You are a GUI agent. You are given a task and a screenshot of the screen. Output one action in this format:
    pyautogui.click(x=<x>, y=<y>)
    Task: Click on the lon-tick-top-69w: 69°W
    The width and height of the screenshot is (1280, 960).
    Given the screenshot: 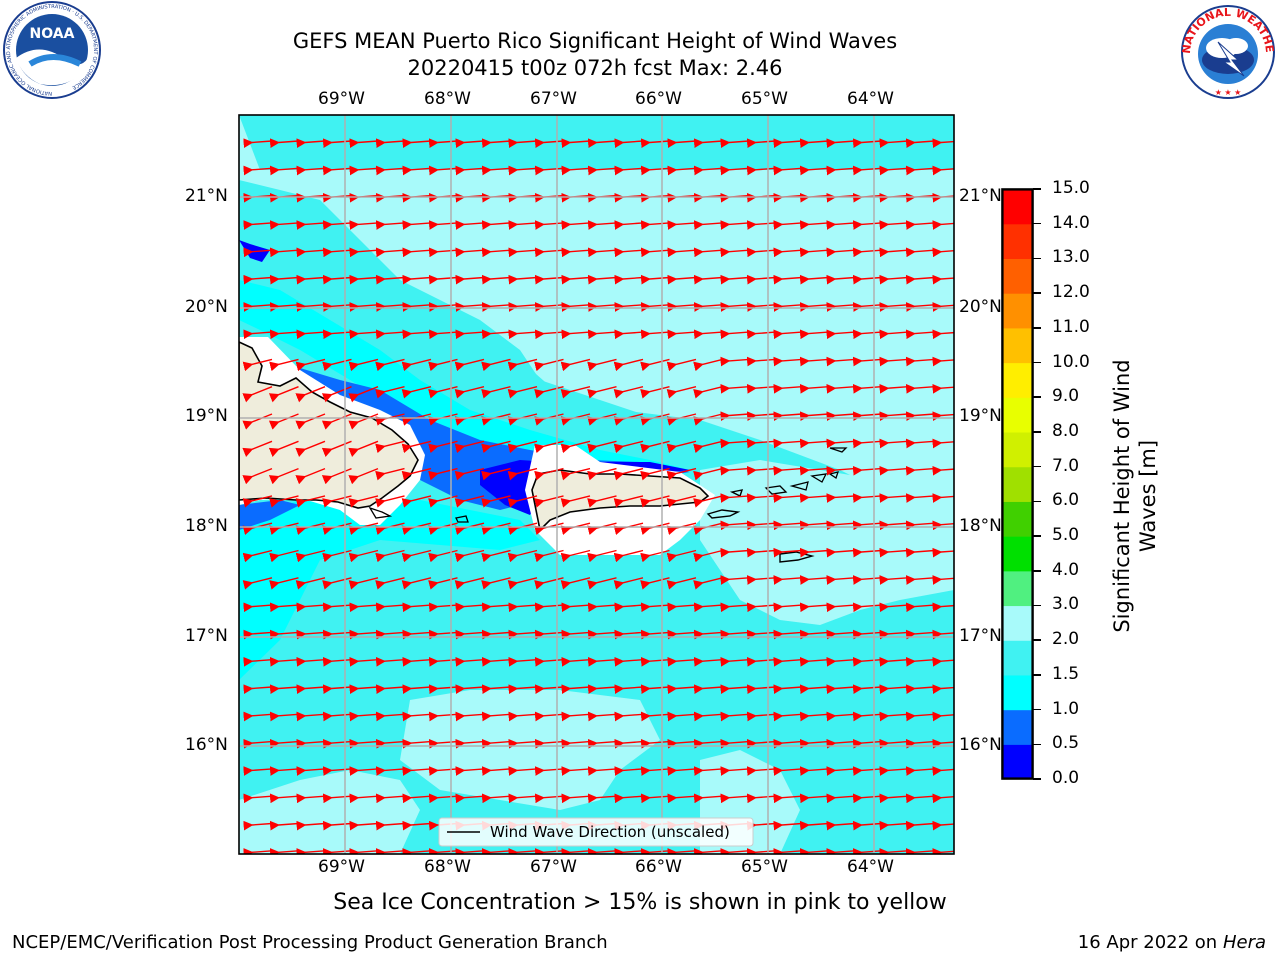 What is the action you would take?
    pyautogui.click(x=341, y=99)
    